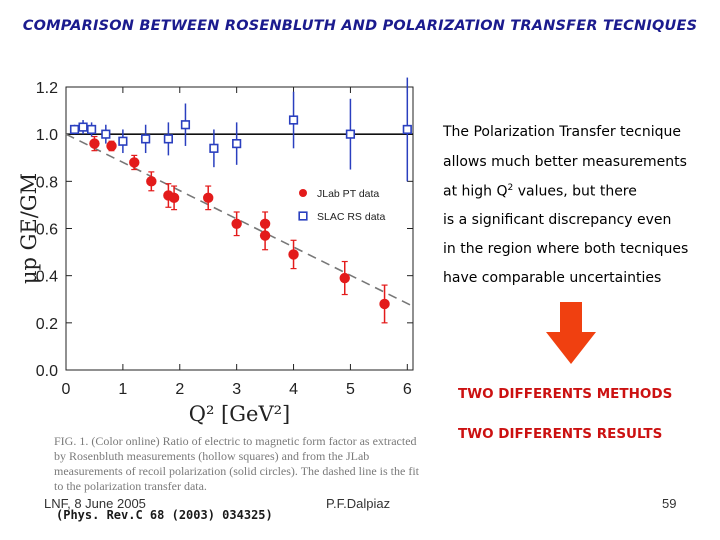 The height and width of the screenshot is (540, 720). I want to click on footer-author: P.F.Dalpiaz, so click(358, 503).